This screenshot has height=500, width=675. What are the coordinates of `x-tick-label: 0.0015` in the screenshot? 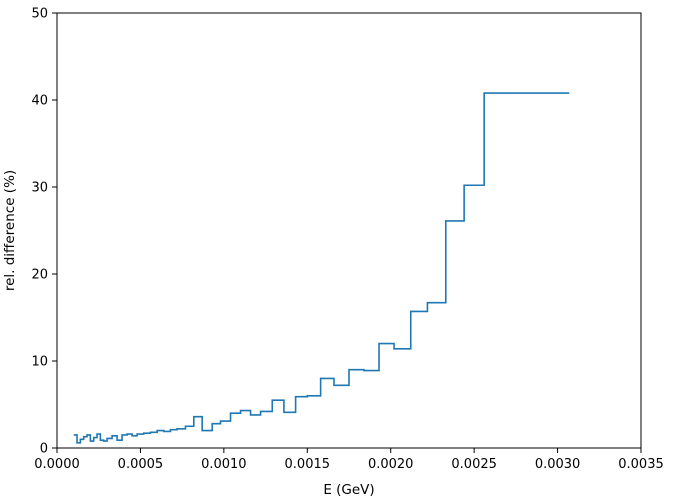 It's located at (308, 464).